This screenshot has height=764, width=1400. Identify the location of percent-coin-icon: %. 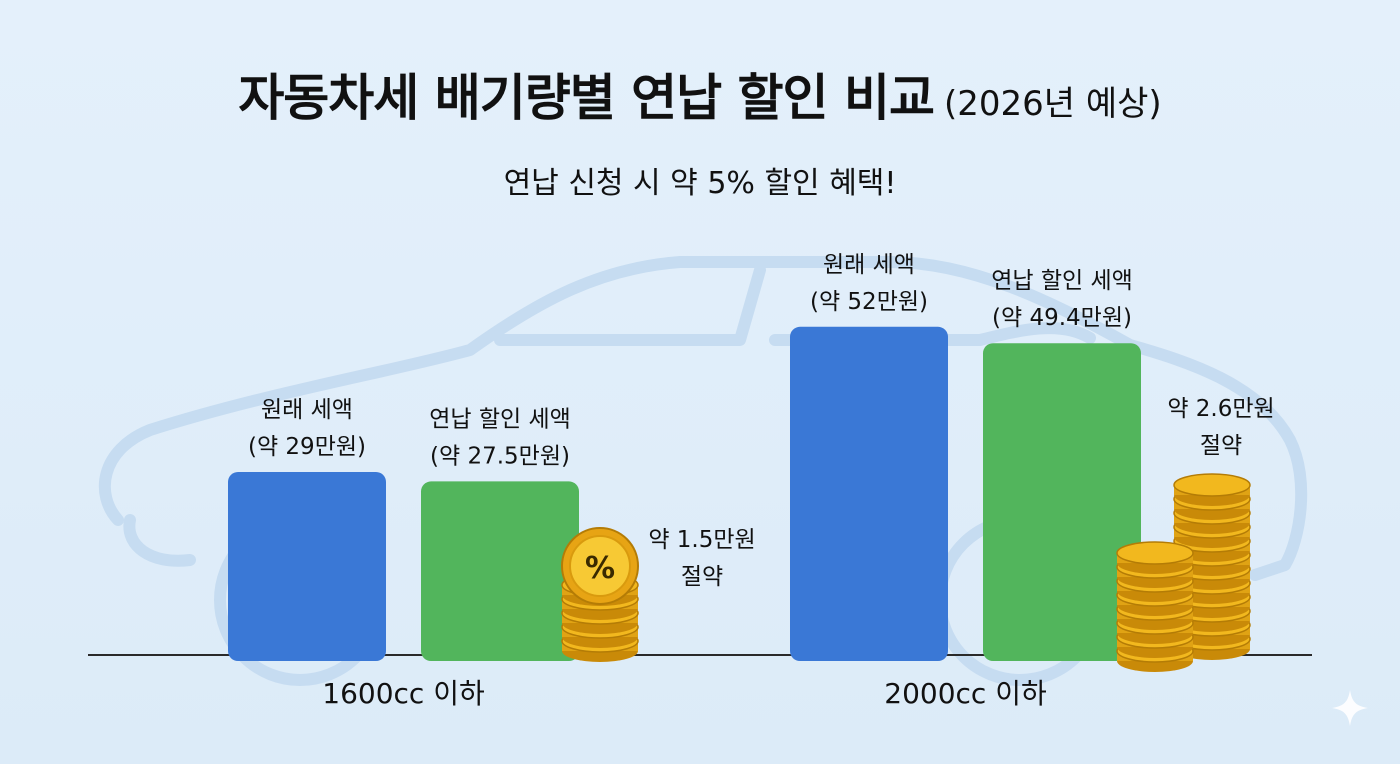
(600, 566).